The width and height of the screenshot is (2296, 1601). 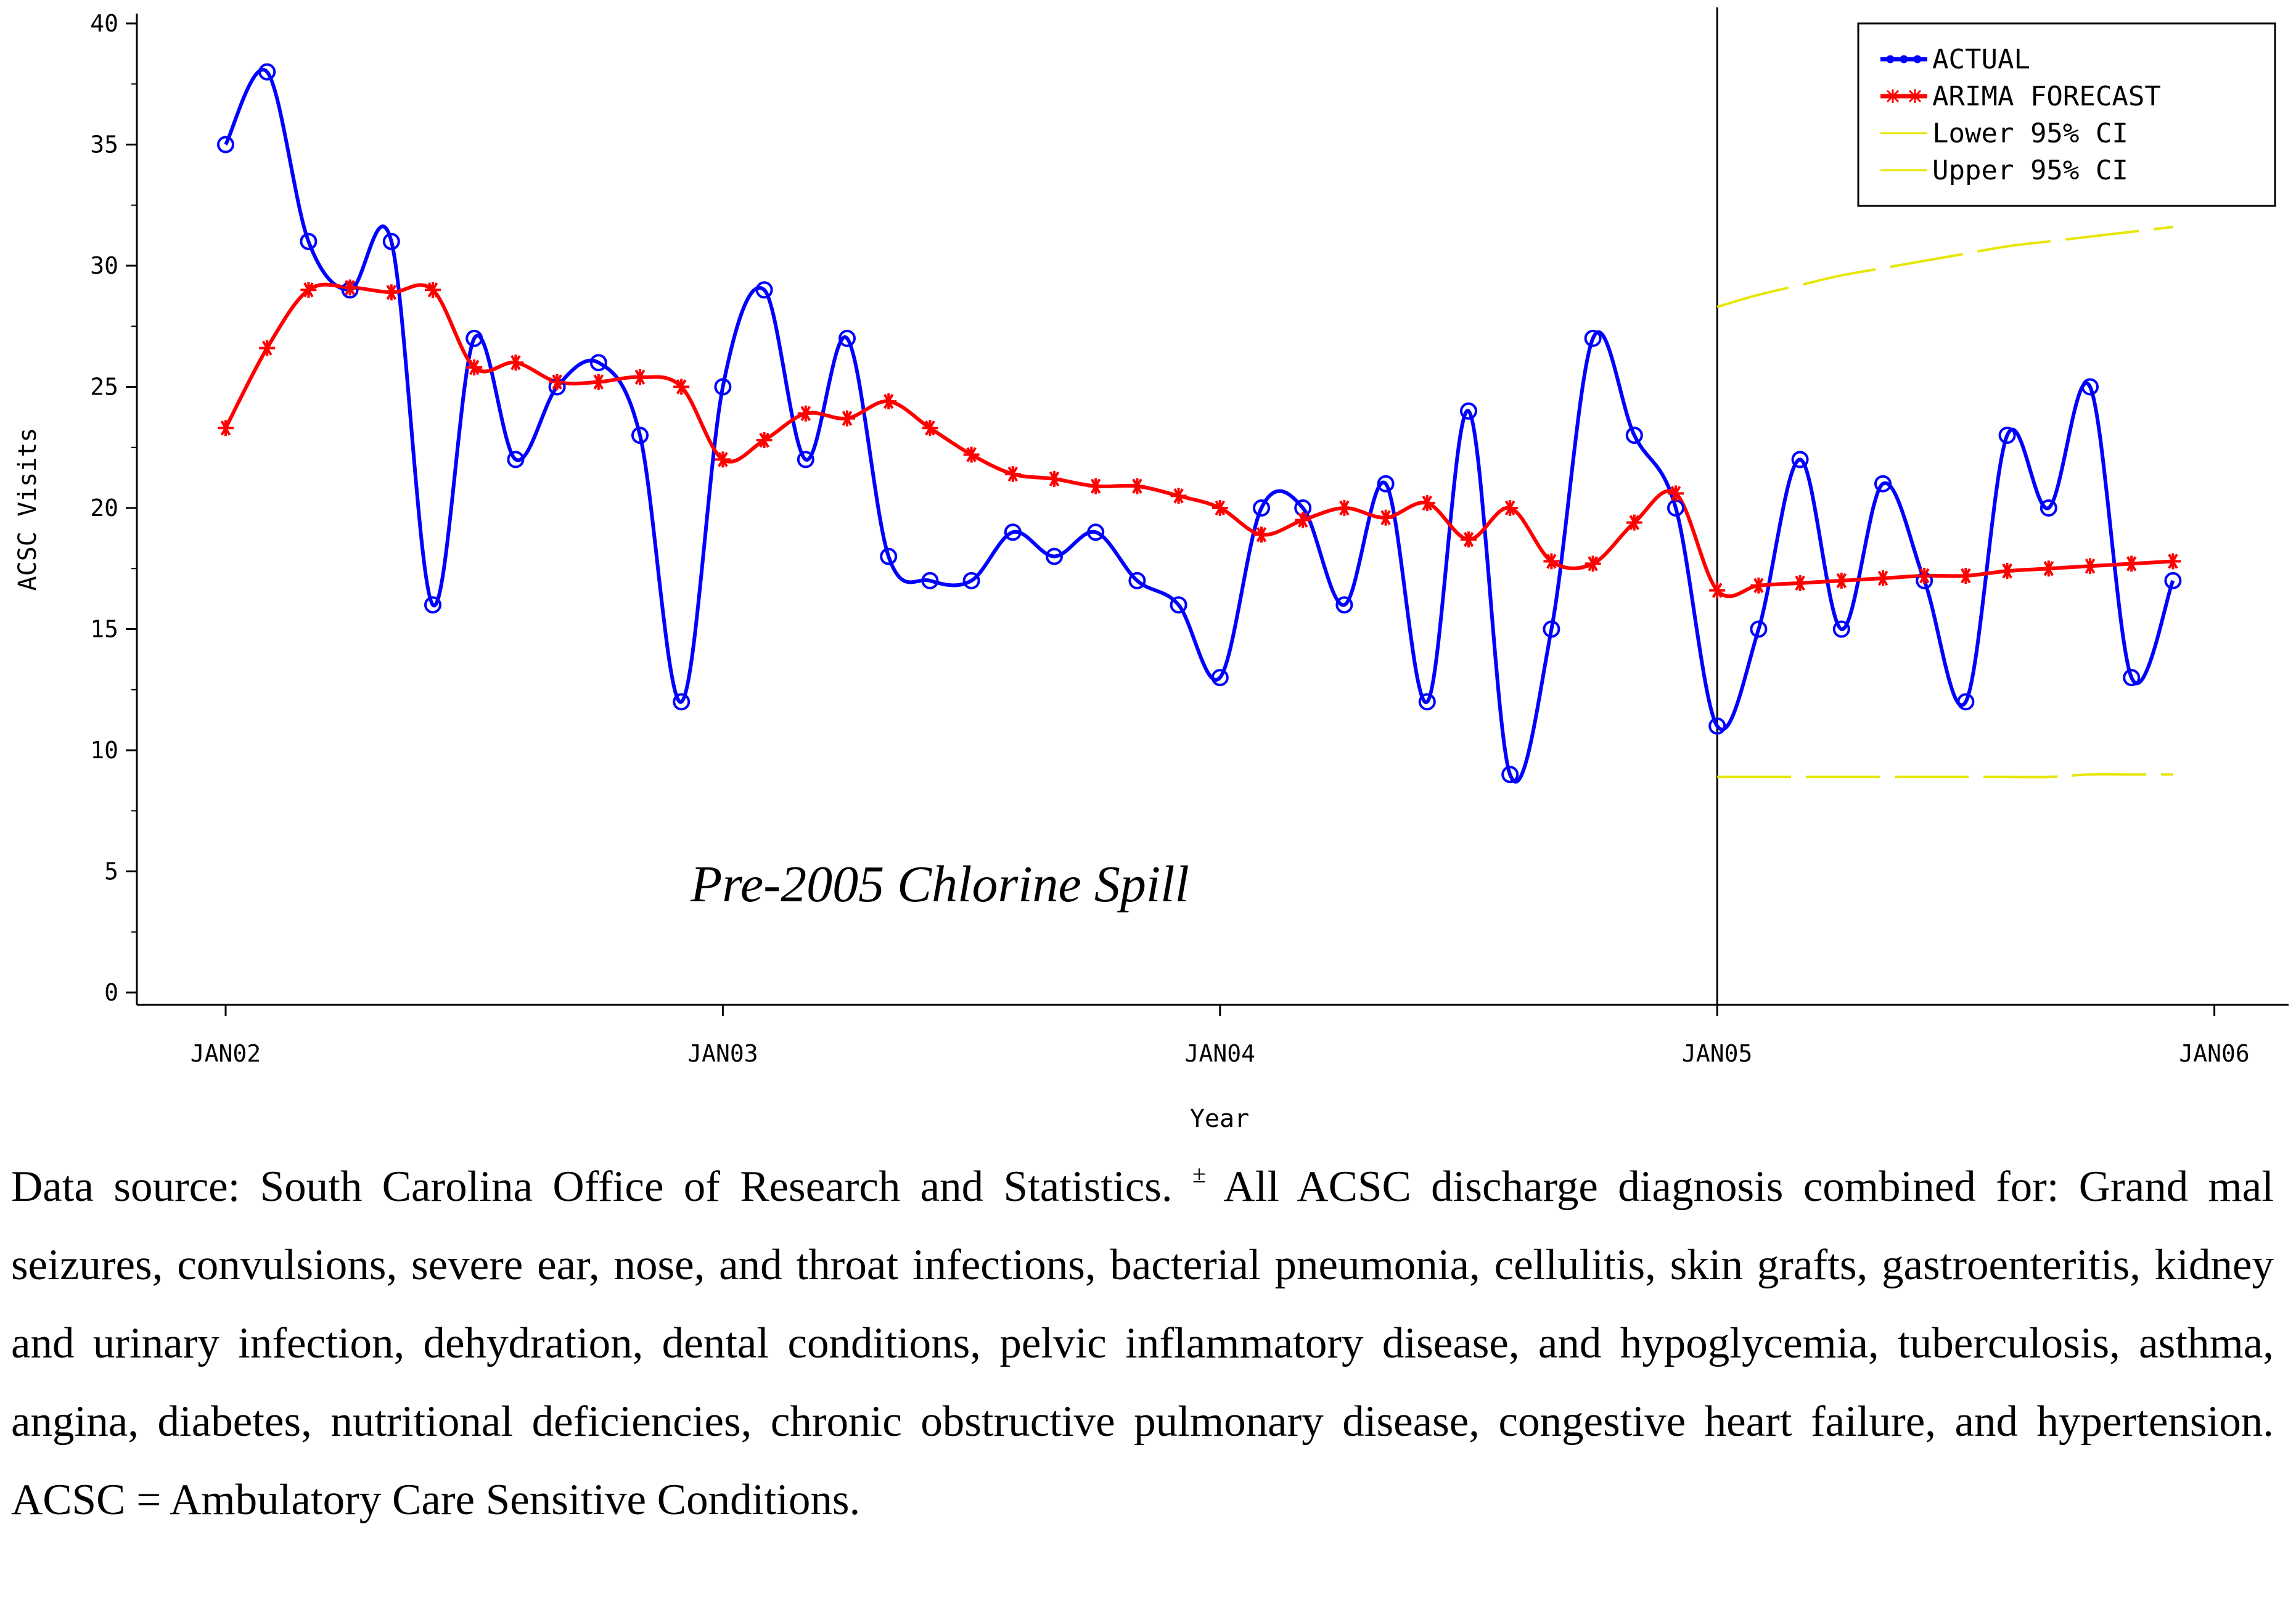 I want to click on x-tick-label: JAN05, so click(x=1717, y=1053).